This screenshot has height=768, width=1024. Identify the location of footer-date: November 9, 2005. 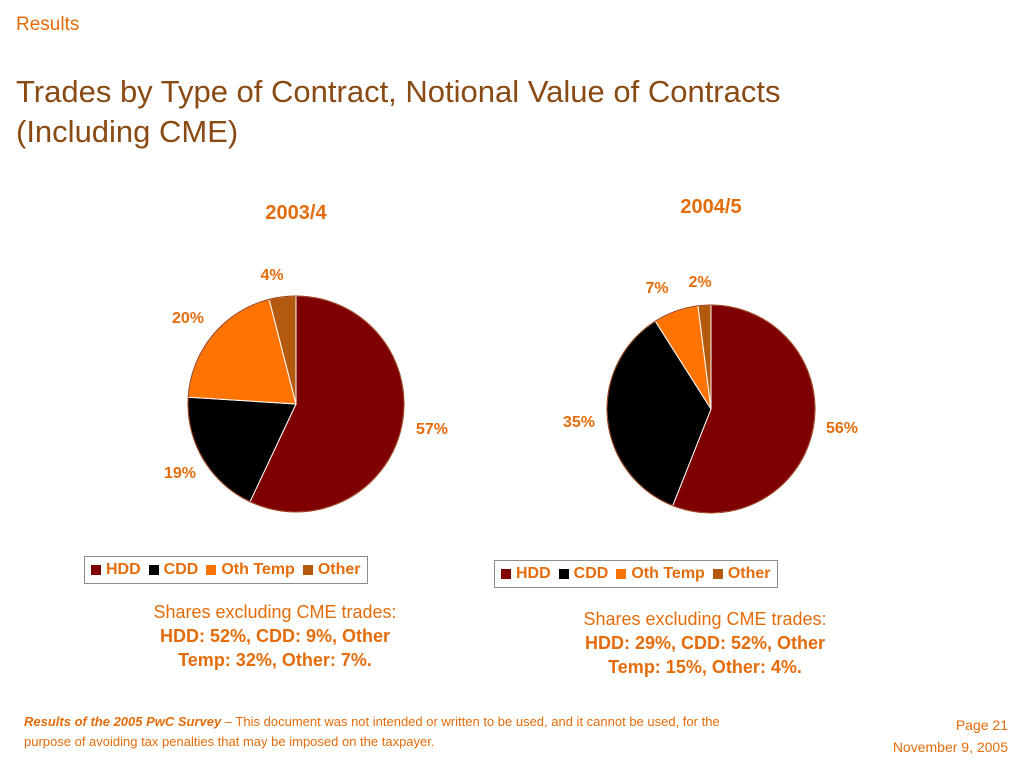
(950, 747).